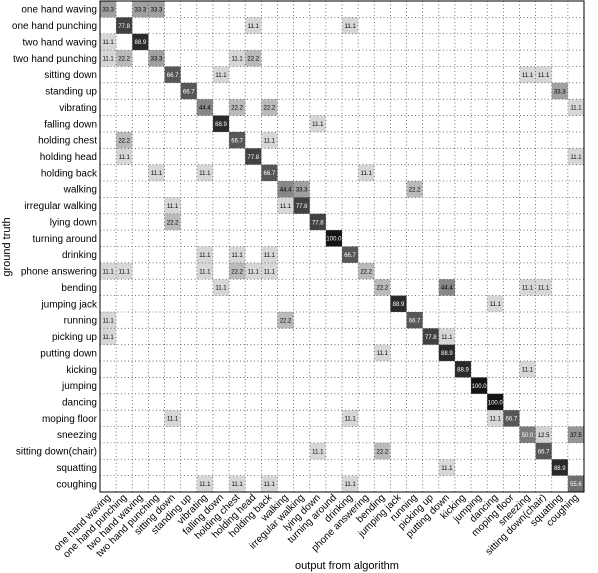  Describe the element at coordinates (65, 239) in the screenshot. I see `y-tick-label: turning around` at that location.